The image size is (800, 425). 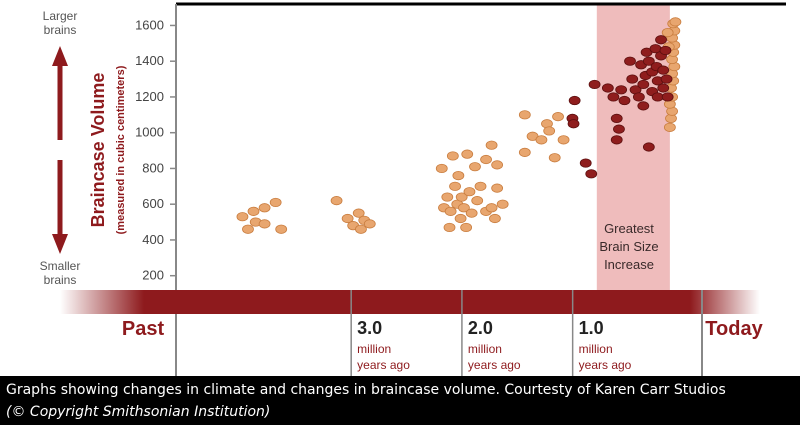 What do you see at coordinates (149, 96) in the screenshot?
I see `y-tick-label: 1200` at bounding box center [149, 96].